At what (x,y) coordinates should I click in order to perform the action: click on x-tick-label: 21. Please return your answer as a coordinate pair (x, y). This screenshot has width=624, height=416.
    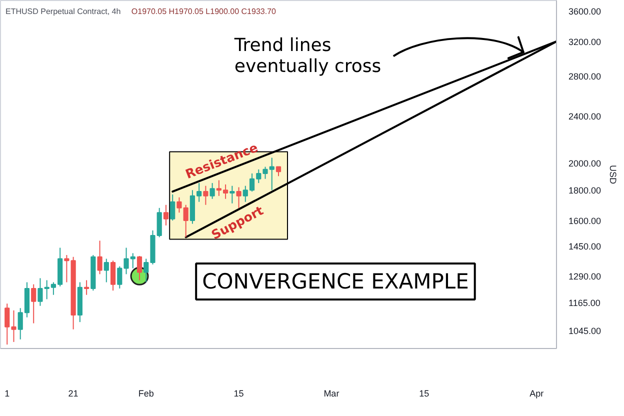
    Looking at the image, I should click on (73, 393).